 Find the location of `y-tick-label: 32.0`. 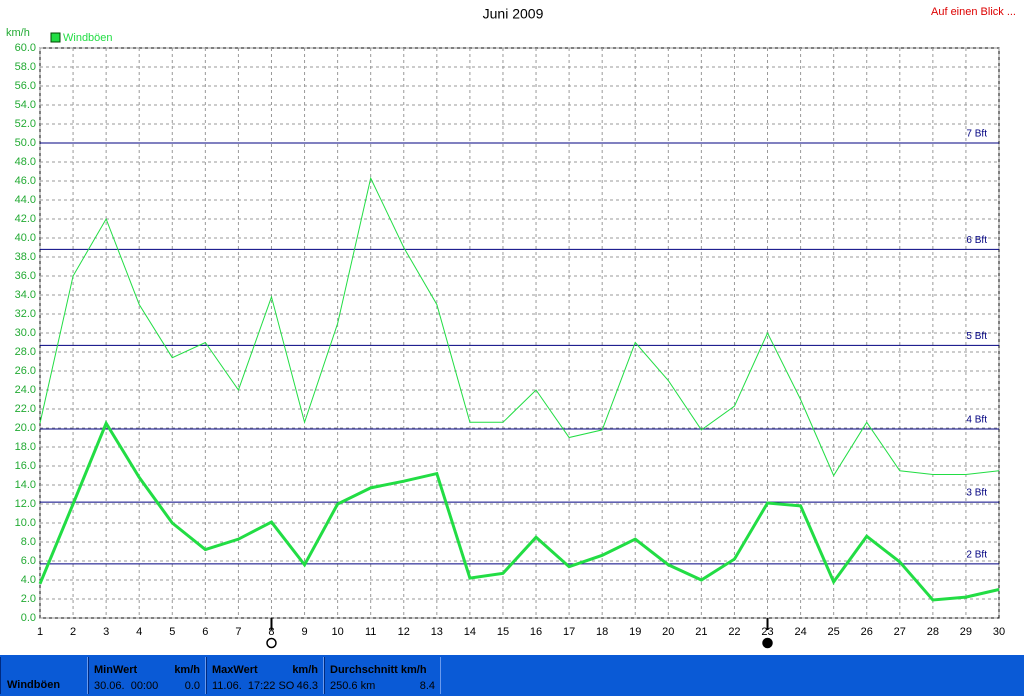

y-tick-label: 32.0 is located at coordinates (25, 314).